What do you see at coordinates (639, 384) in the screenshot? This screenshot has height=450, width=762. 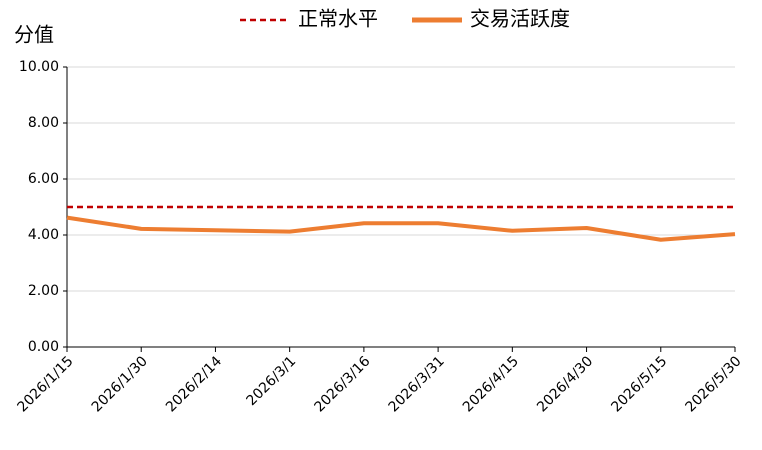 I see `x-tick-label: 2026/5/15` at bounding box center [639, 384].